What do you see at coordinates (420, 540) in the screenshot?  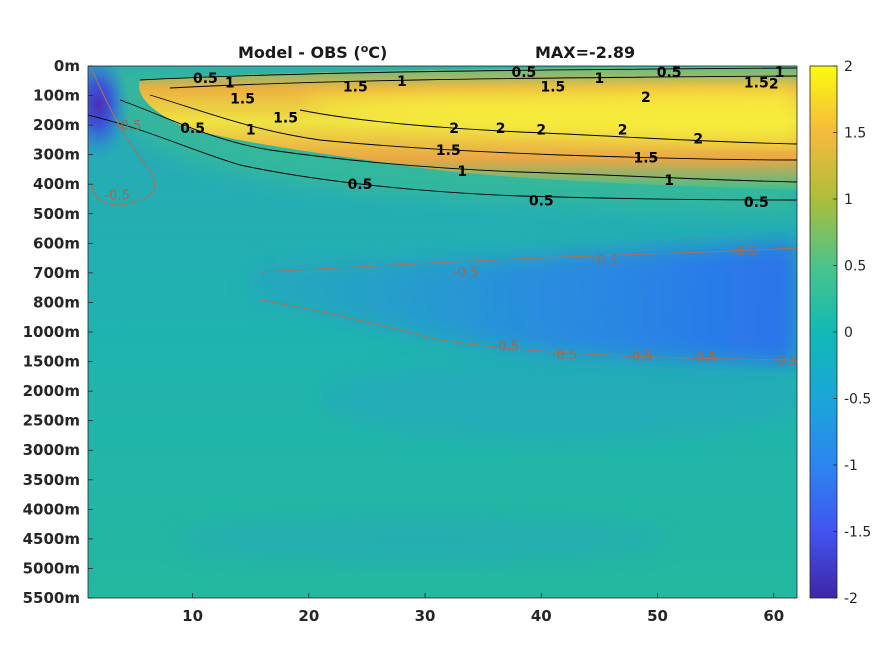 I see `deep-anomaly` at bounding box center [420, 540].